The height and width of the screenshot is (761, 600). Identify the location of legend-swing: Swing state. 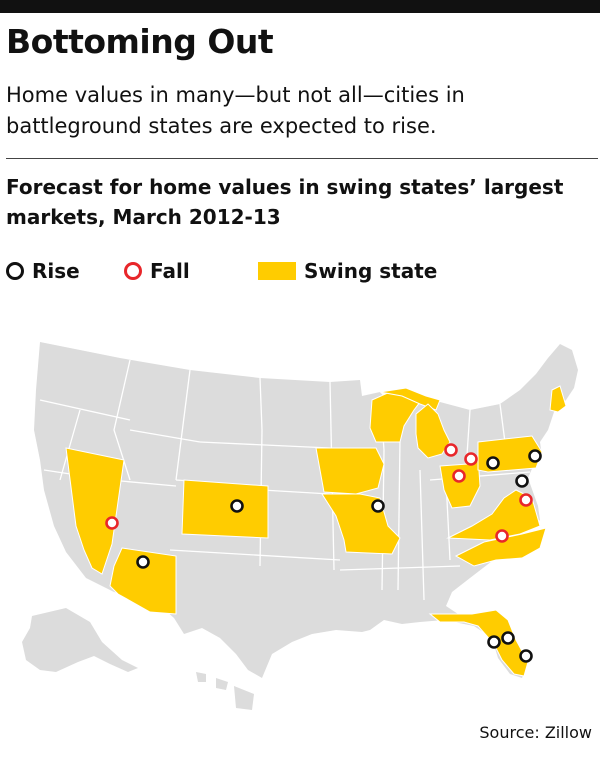
(347, 271).